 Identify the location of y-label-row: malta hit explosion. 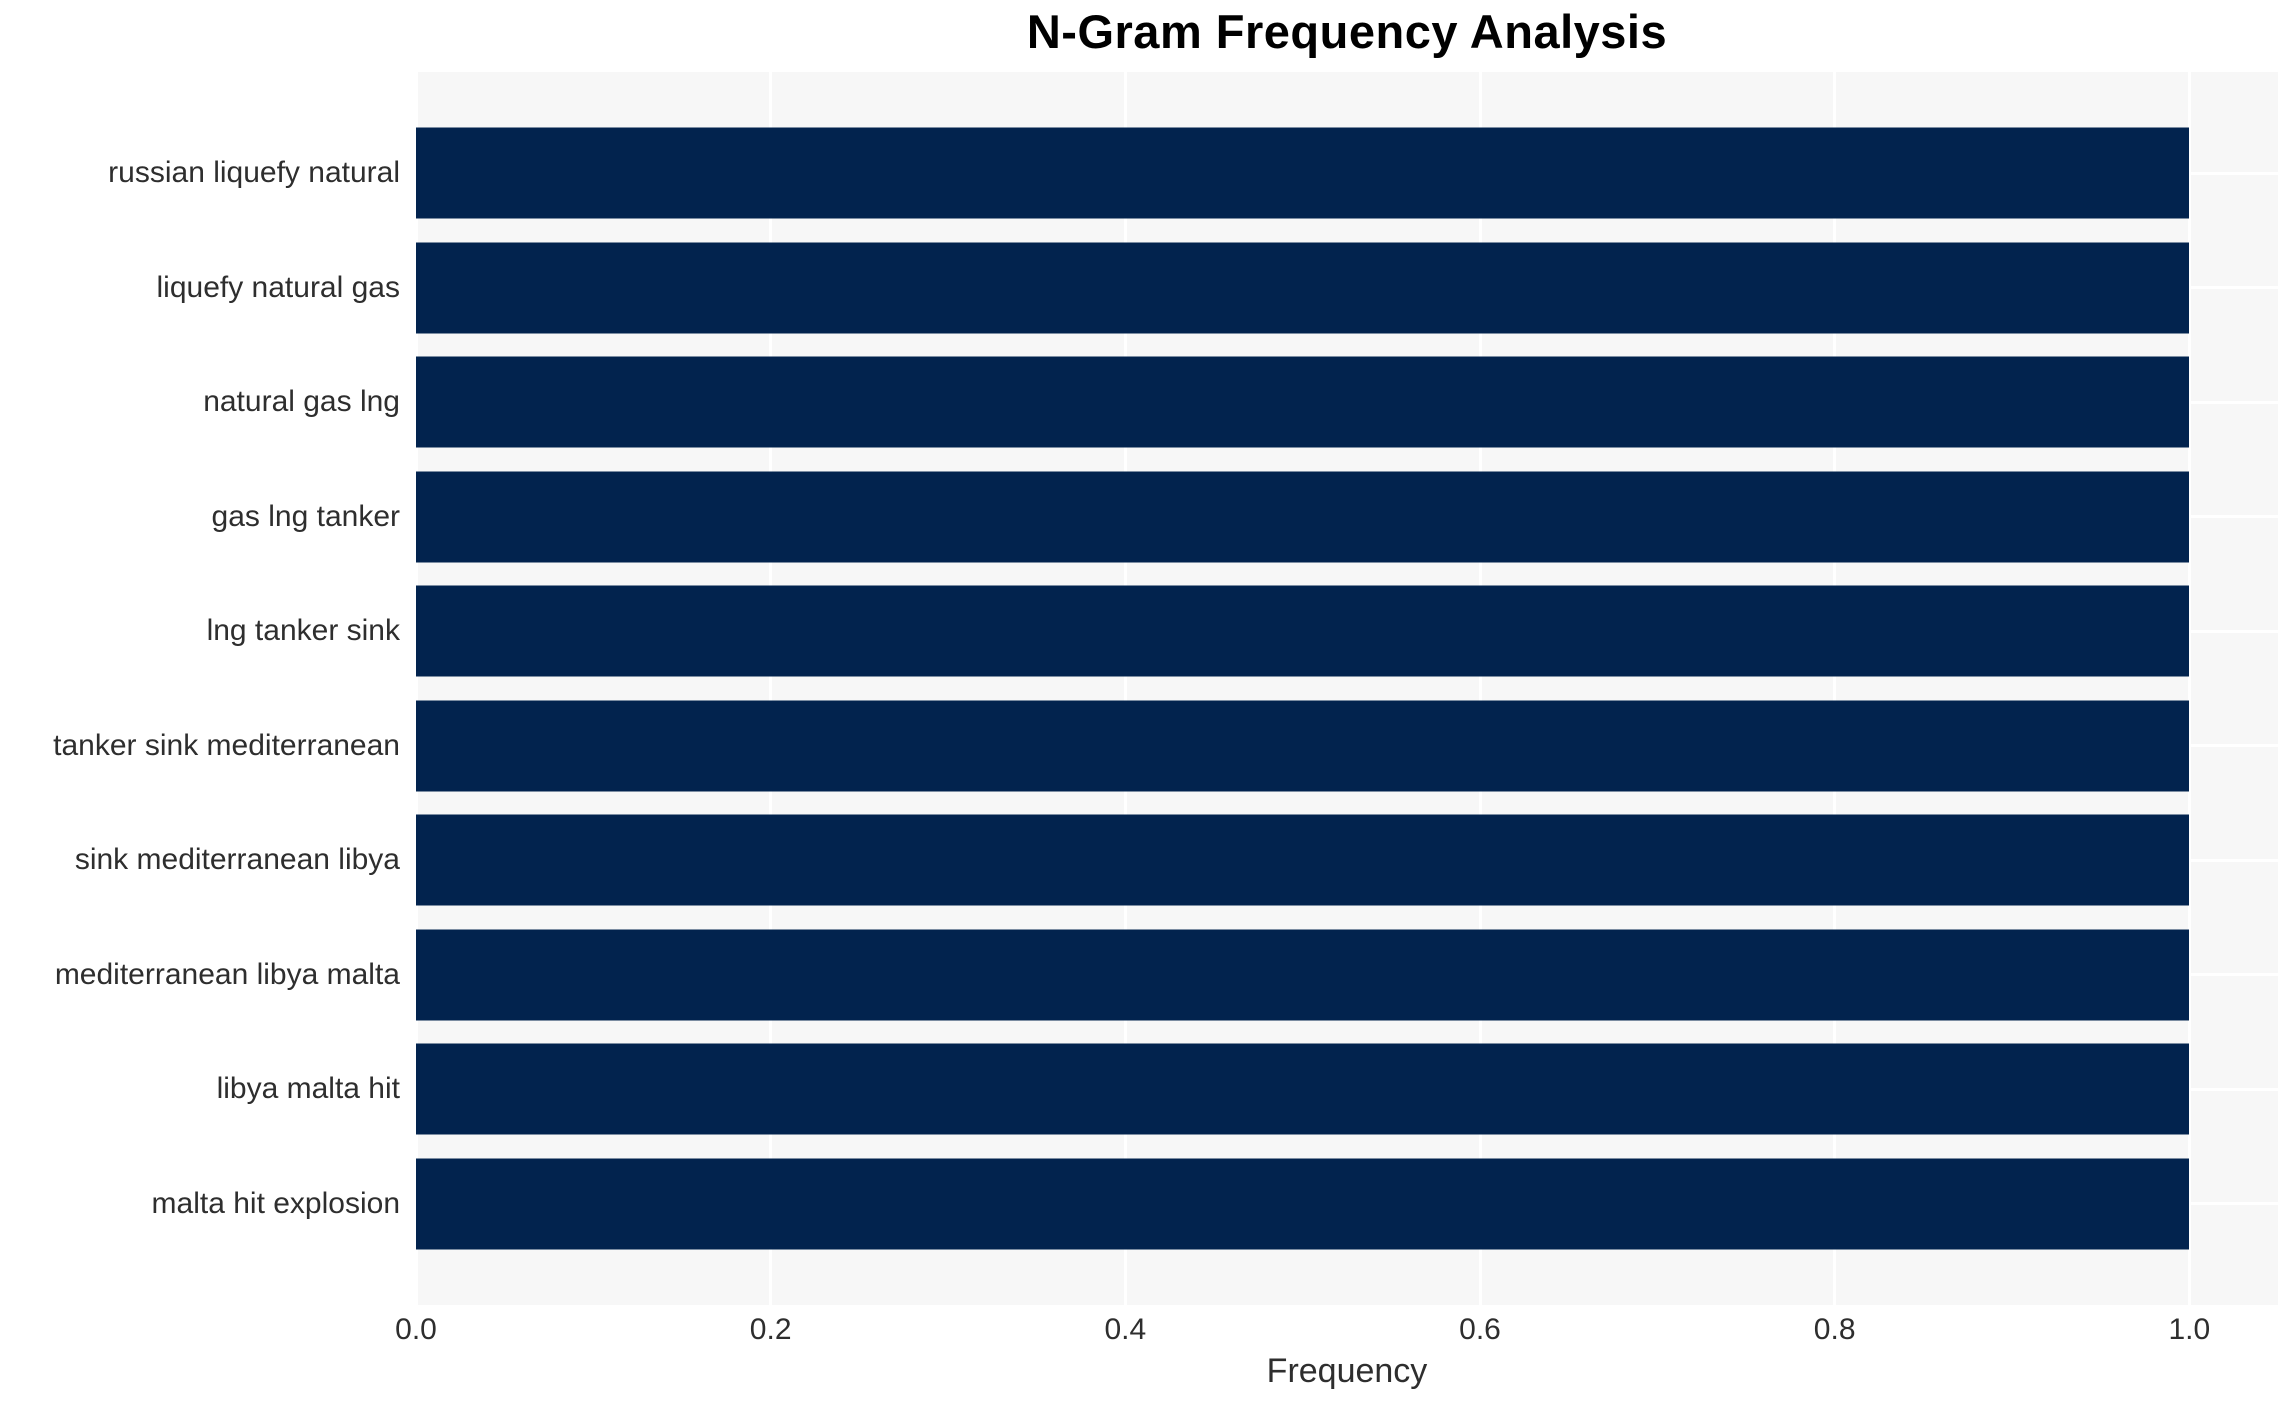
(200, 1204).